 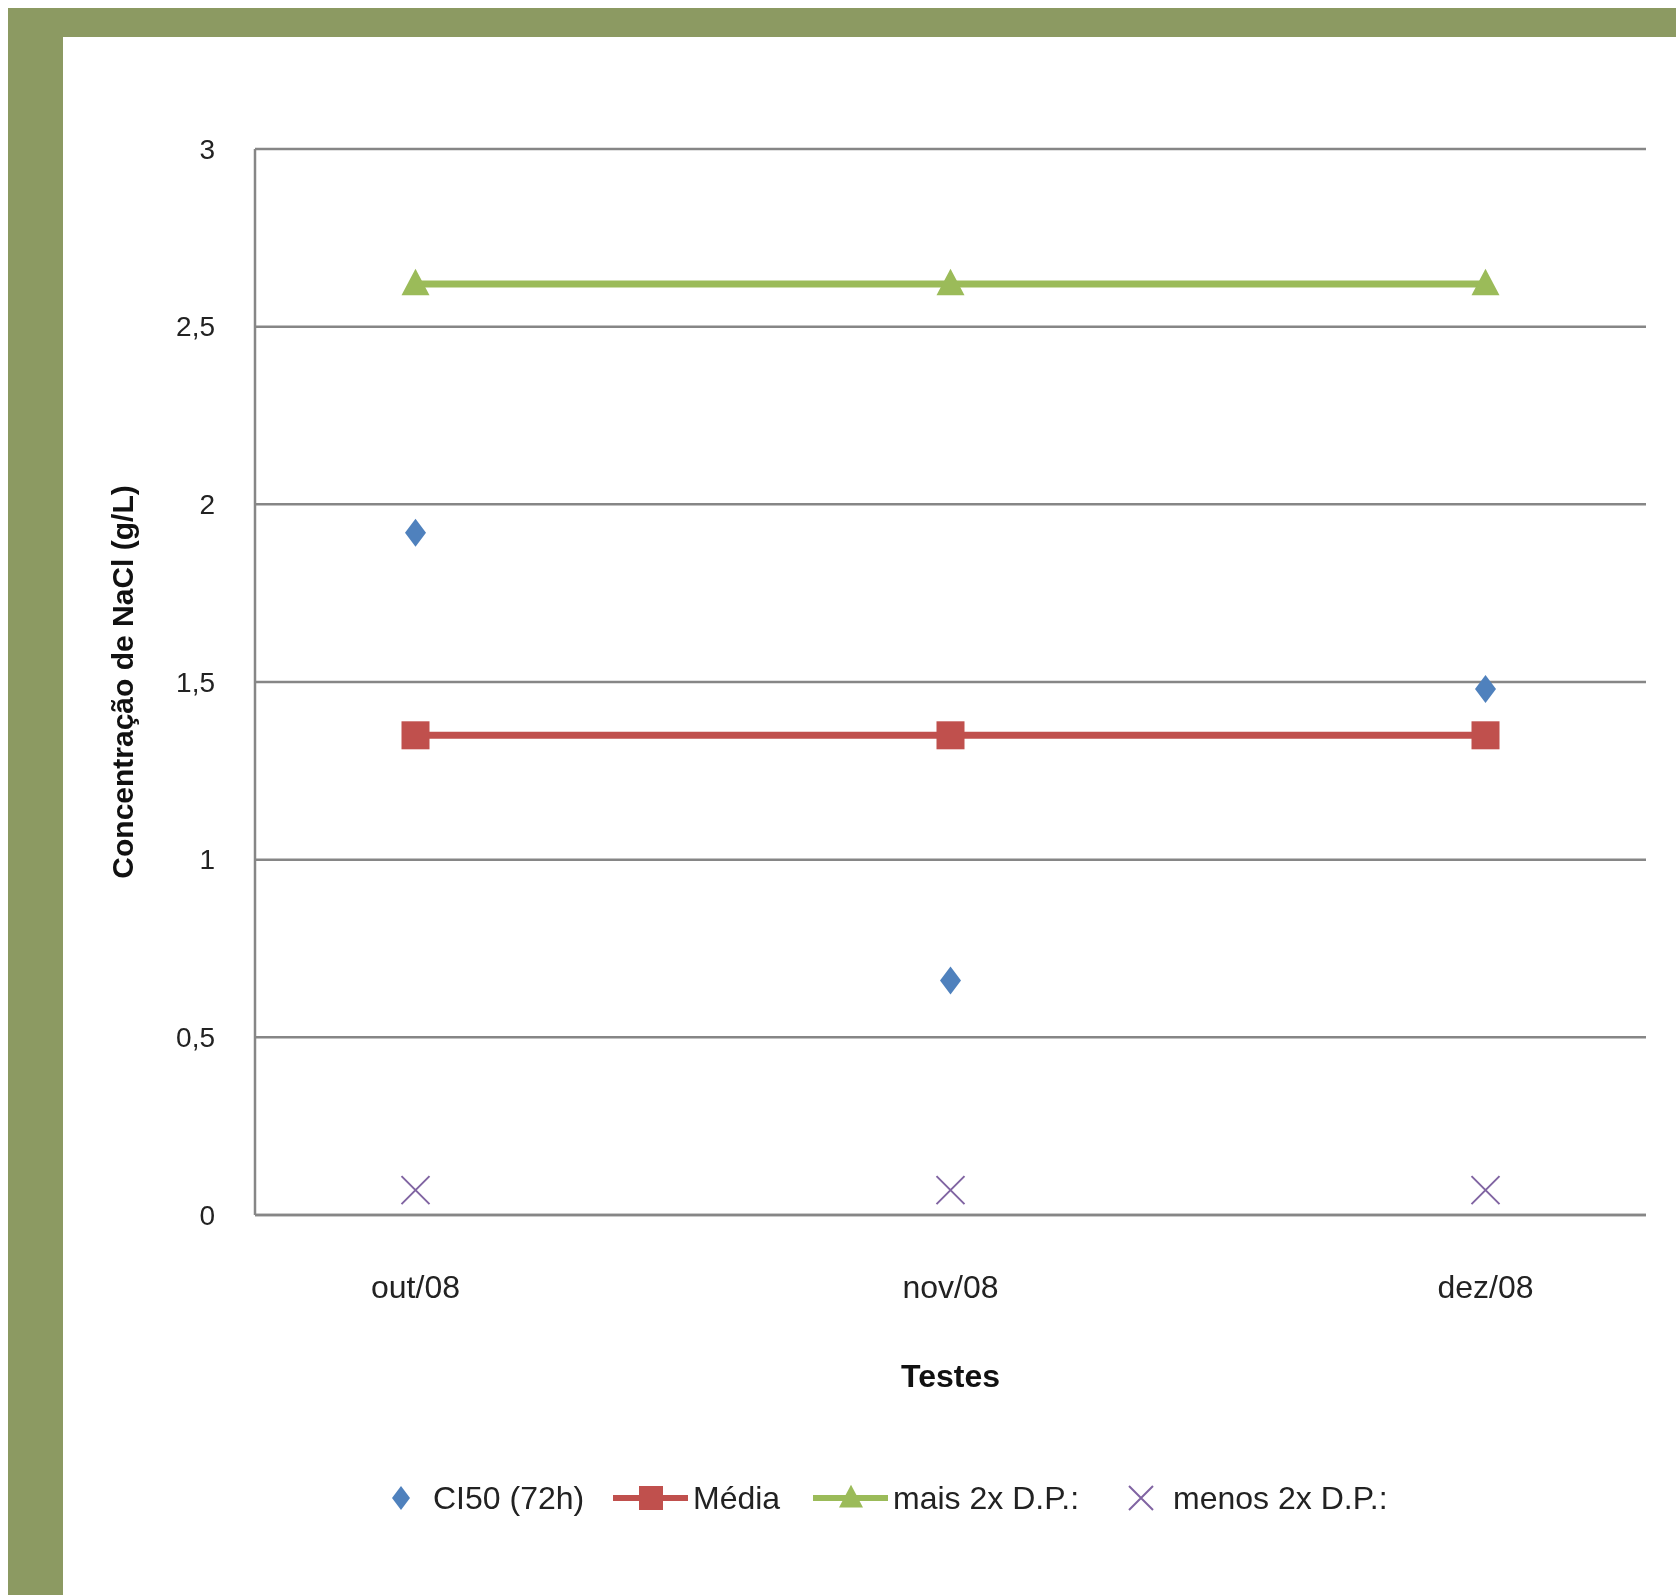 What do you see at coordinates (415, 1287) in the screenshot?
I see `x-tick-label: out/08` at bounding box center [415, 1287].